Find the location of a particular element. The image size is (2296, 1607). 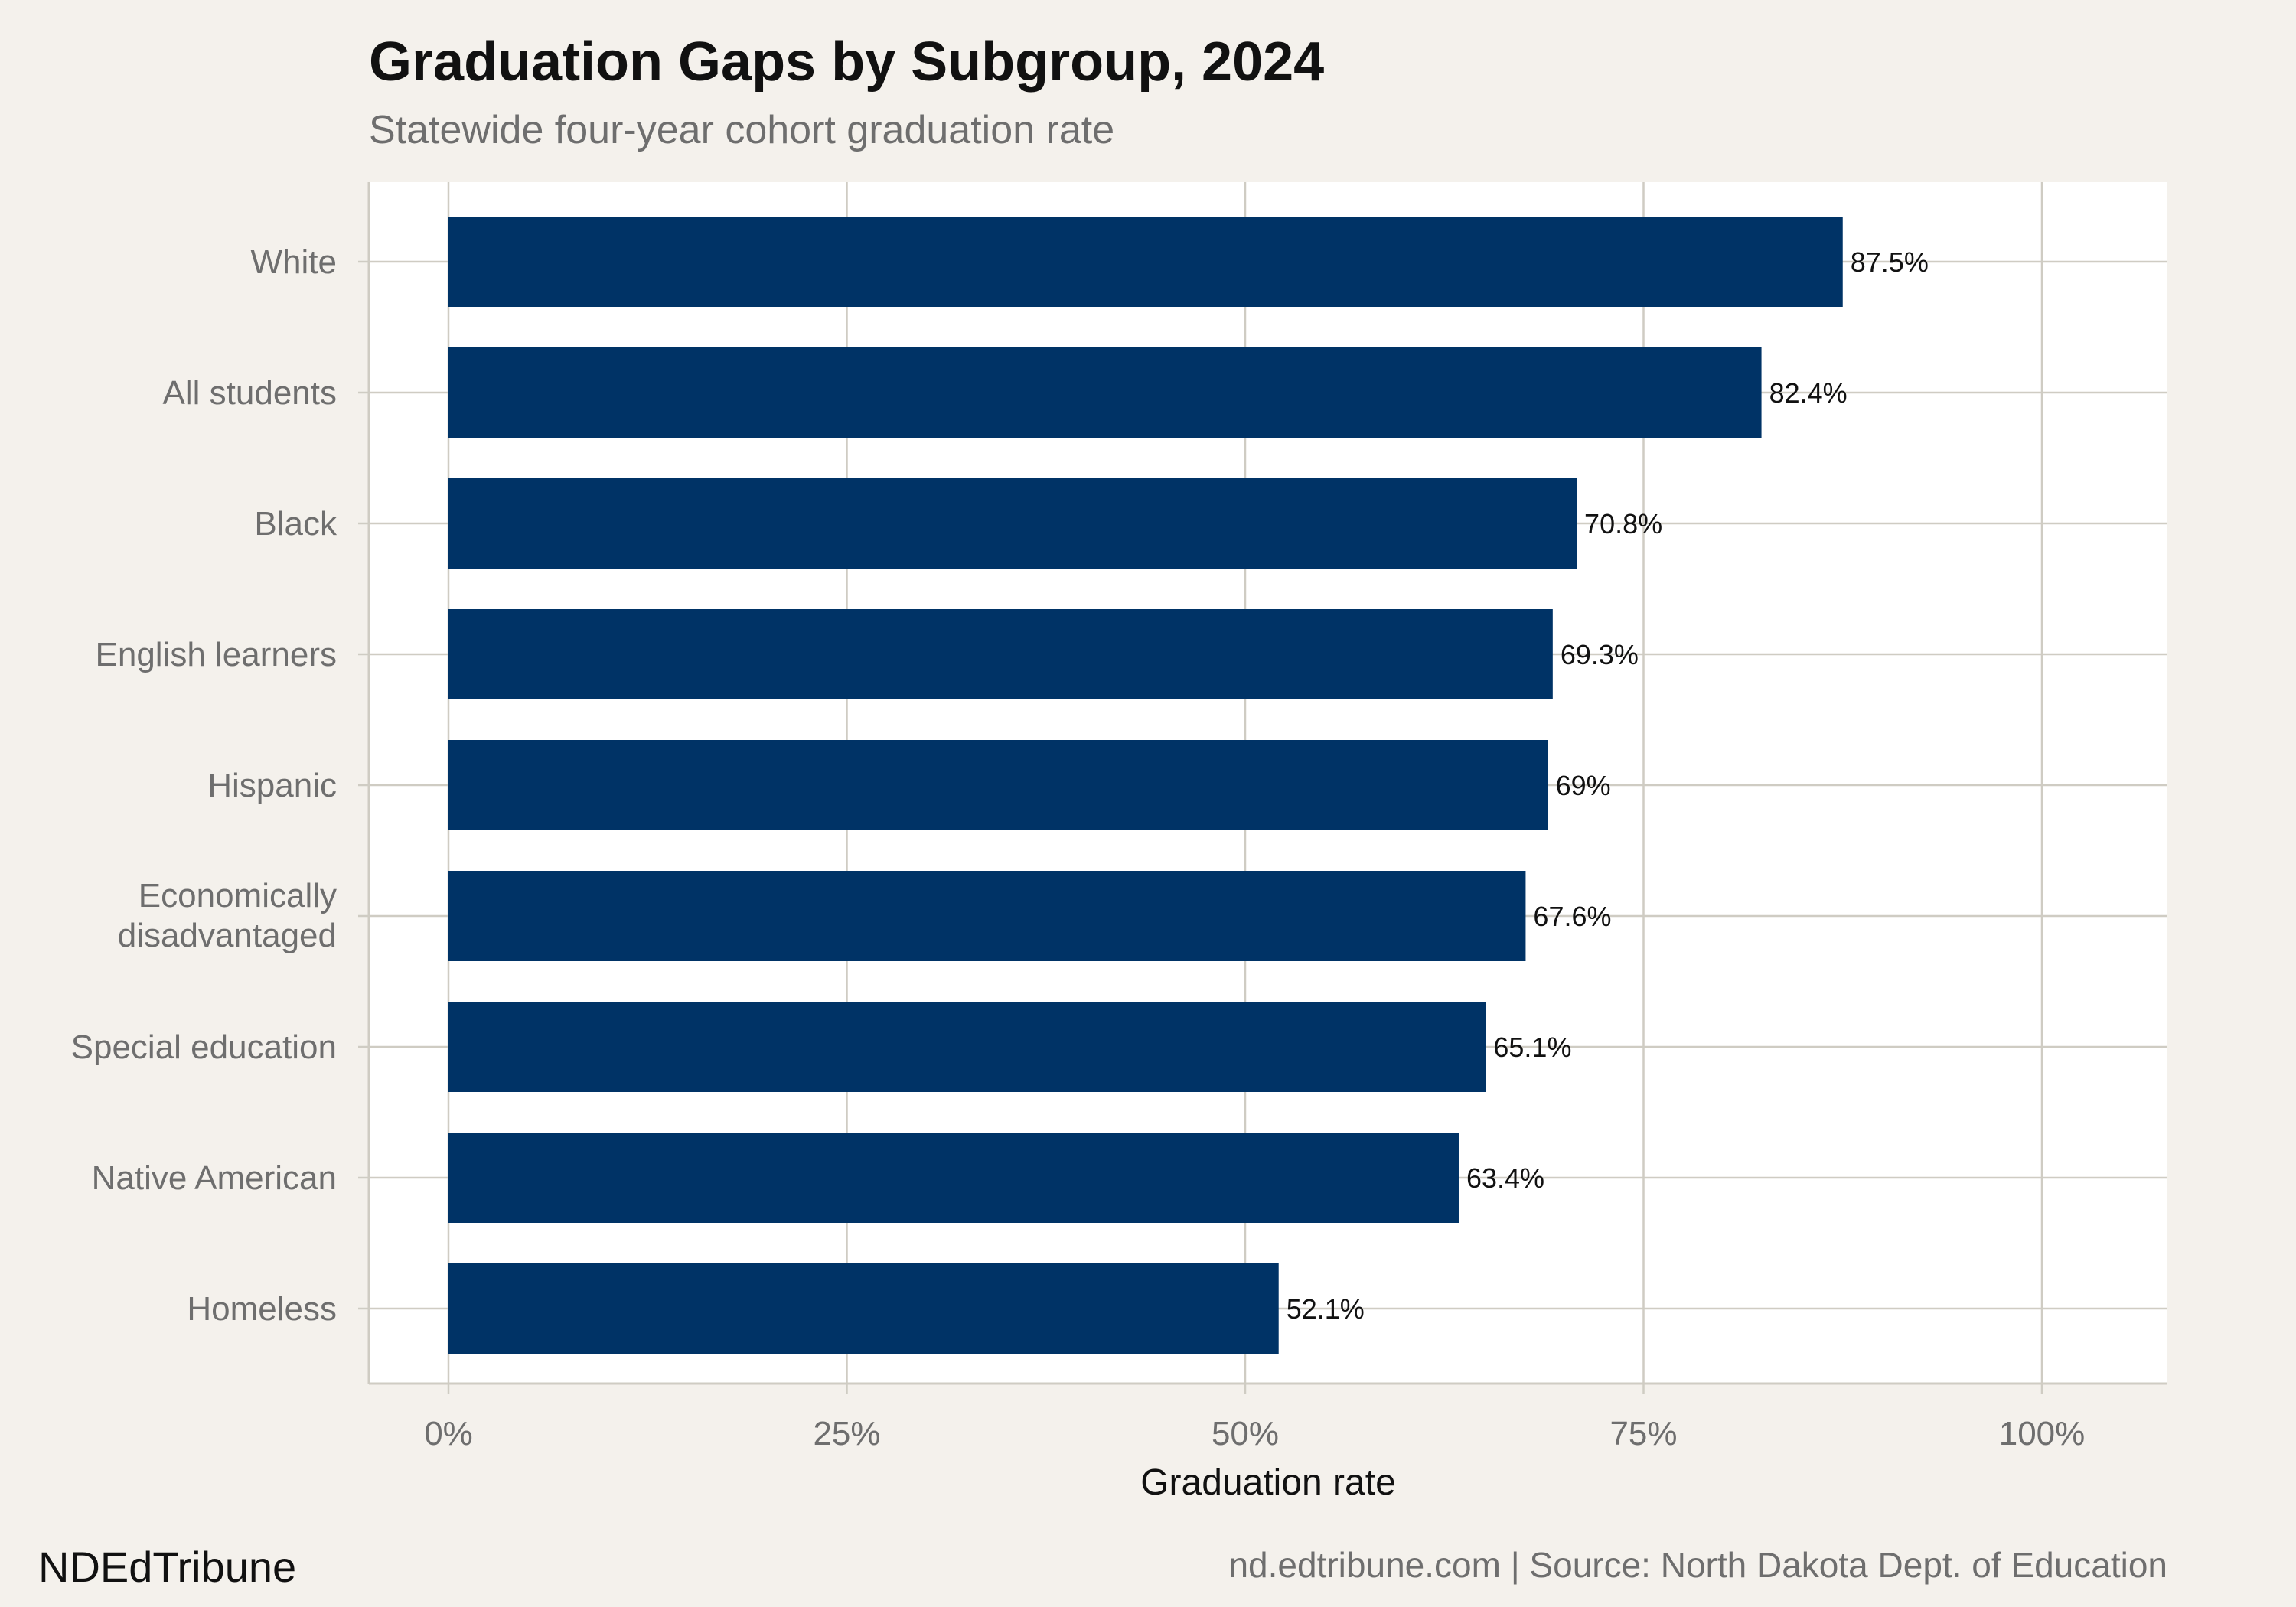

category-label: Hispanic is located at coordinates (272, 785).